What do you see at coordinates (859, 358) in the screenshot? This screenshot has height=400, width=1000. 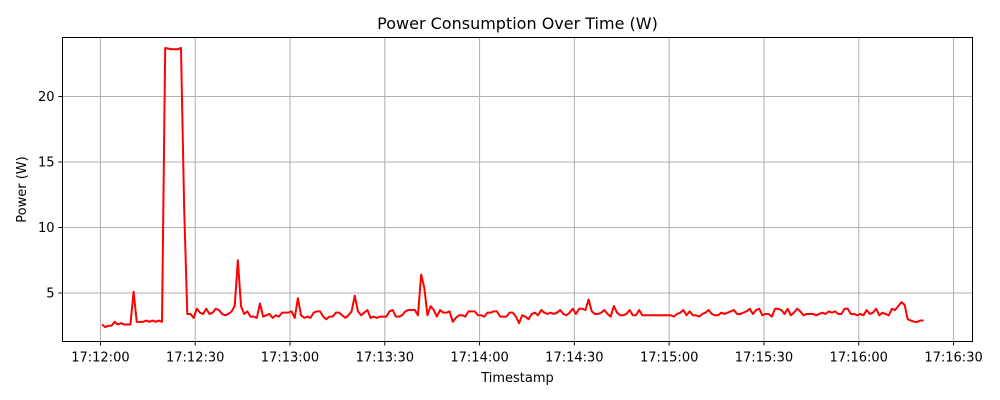 I see `x-tick-label: 17:16:00` at bounding box center [859, 358].